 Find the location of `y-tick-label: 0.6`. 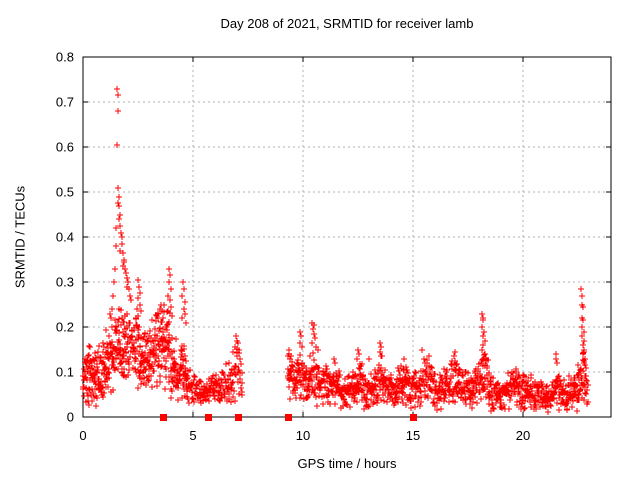

y-tick-label: 0.6 is located at coordinates (65, 147).